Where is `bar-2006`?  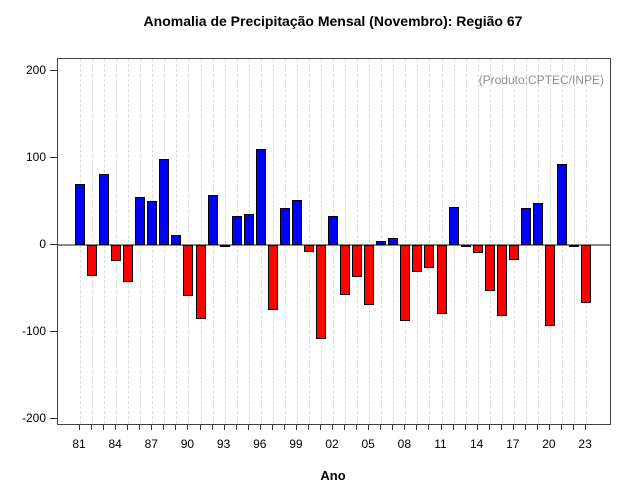 bar-2006 is located at coordinates (381, 242).